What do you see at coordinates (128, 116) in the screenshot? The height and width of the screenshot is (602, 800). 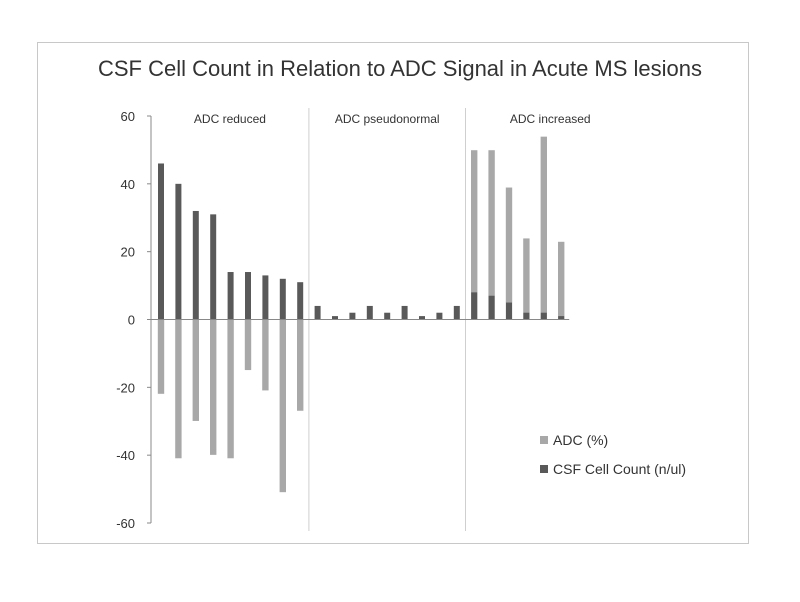 I see `y-tick-label: 60` at bounding box center [128, 116].